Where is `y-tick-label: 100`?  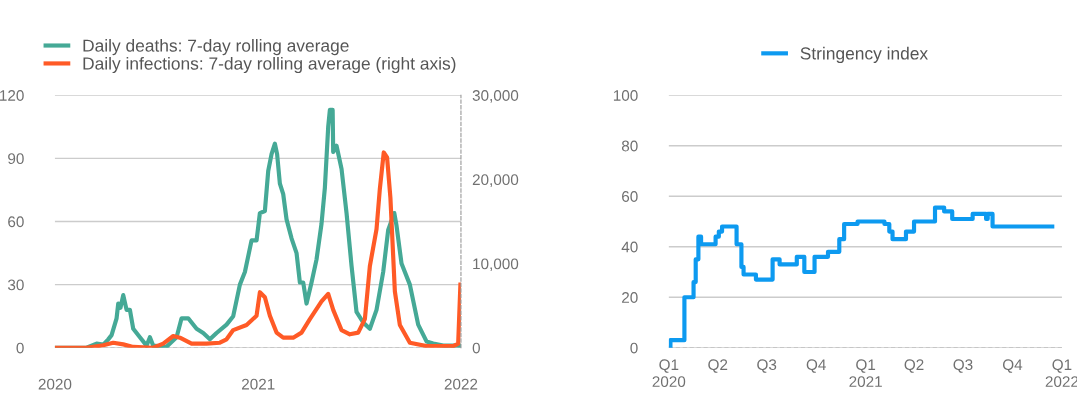
y-tick-label: 100 is located at coordinates (625, 95).